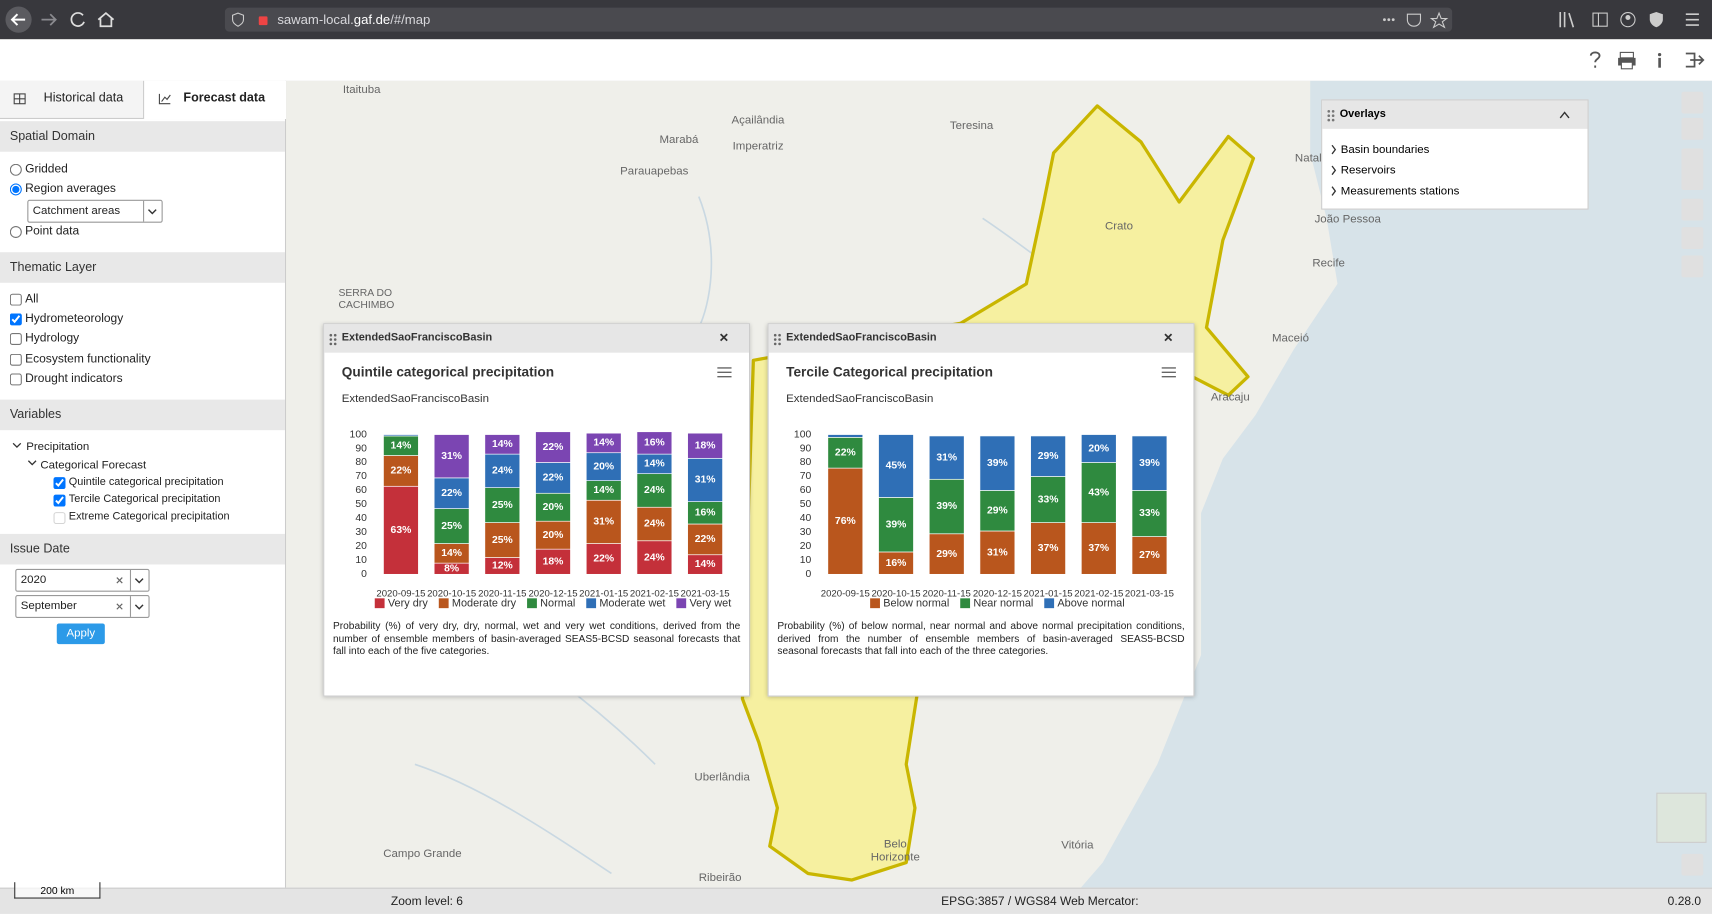 This screenshot has height=914, width=1712. I want to click on section-header: Variables, so click(142, 415).